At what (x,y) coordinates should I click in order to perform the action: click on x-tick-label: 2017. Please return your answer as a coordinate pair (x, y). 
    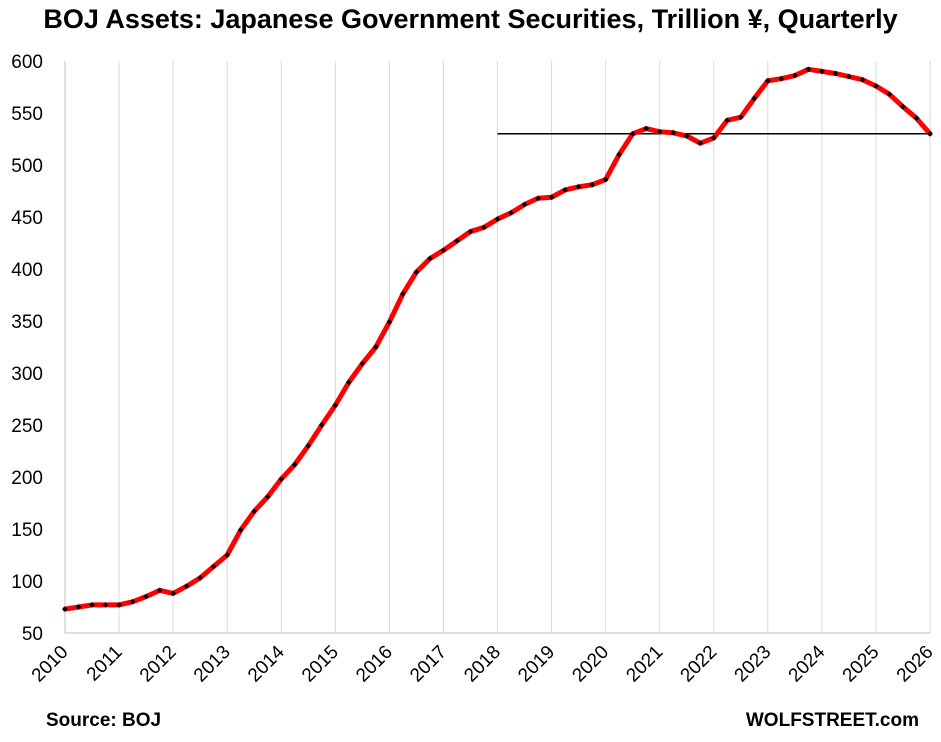
    Looking at the image, I should click on (428, 664).